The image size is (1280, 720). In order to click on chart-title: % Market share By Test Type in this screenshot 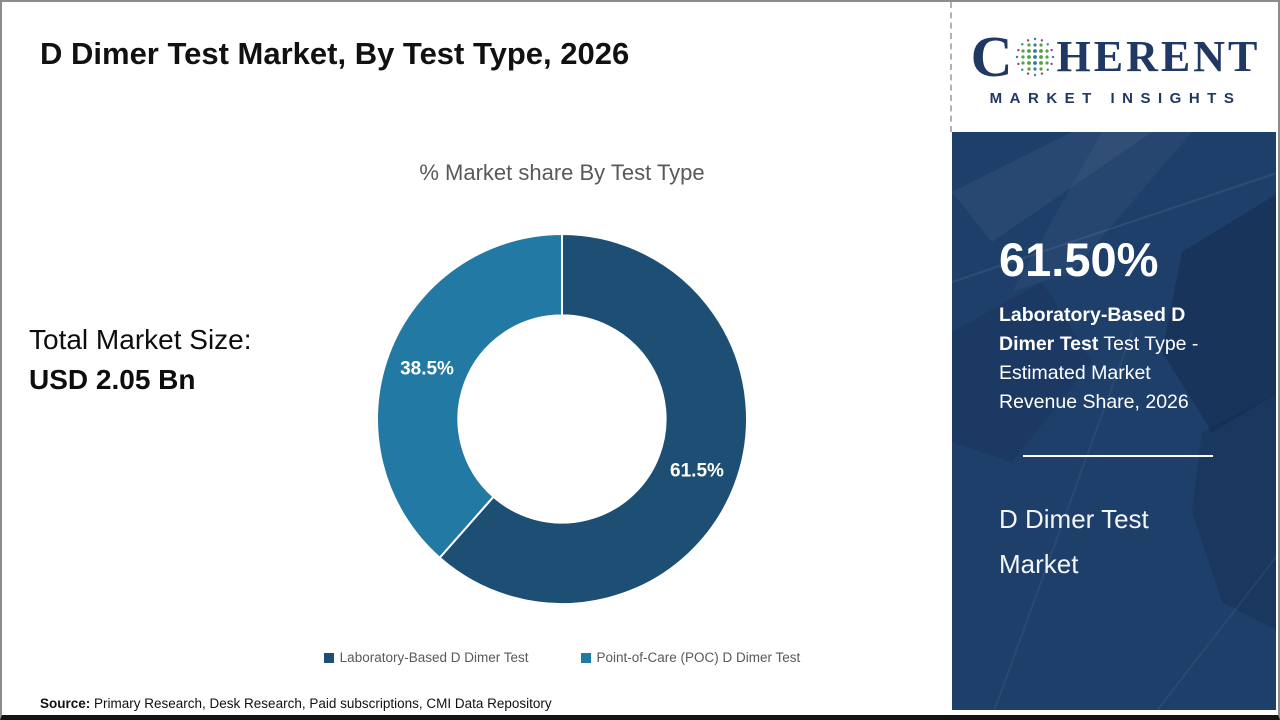, I will do `click(562, 172)`.